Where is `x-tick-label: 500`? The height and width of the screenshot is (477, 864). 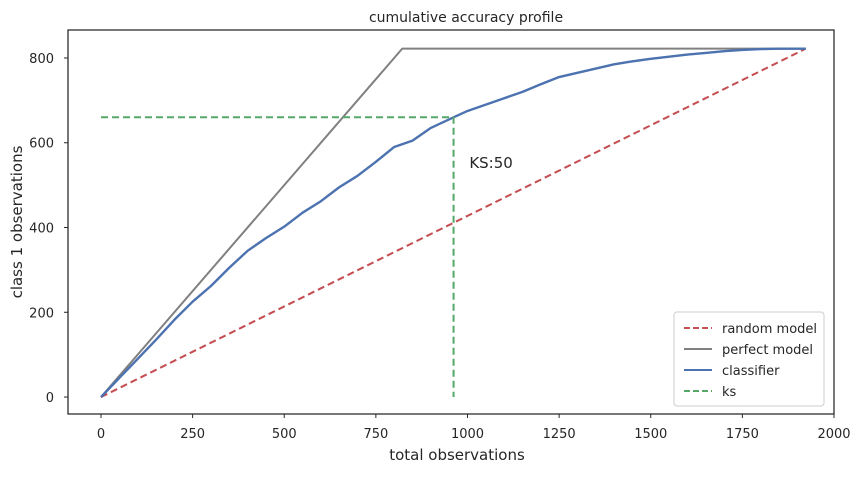
x-tick-label: 500 is located at coordinates (284, 434).